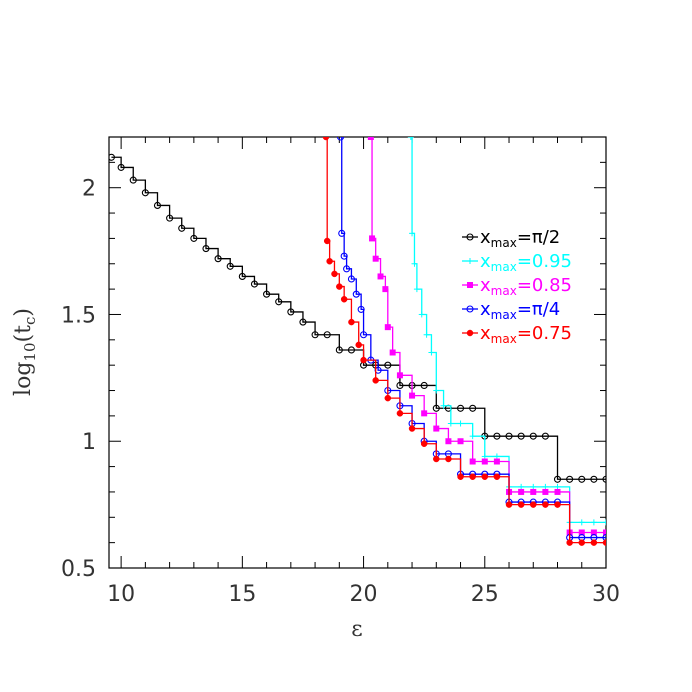  I want to click on legend-label: xmax=0.75, so click(526, 334).